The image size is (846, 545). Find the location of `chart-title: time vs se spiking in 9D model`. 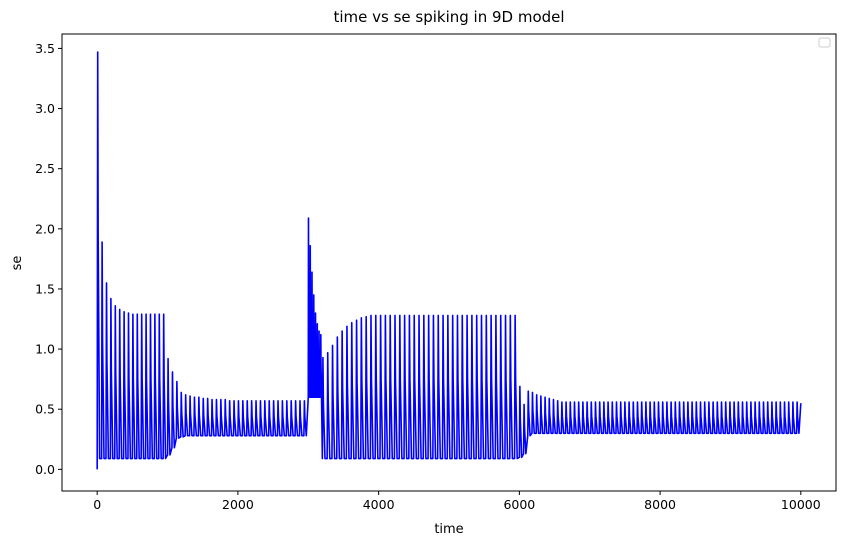

chart-title: time vs se spiking in 9D model is located at coordinates (448, 17).